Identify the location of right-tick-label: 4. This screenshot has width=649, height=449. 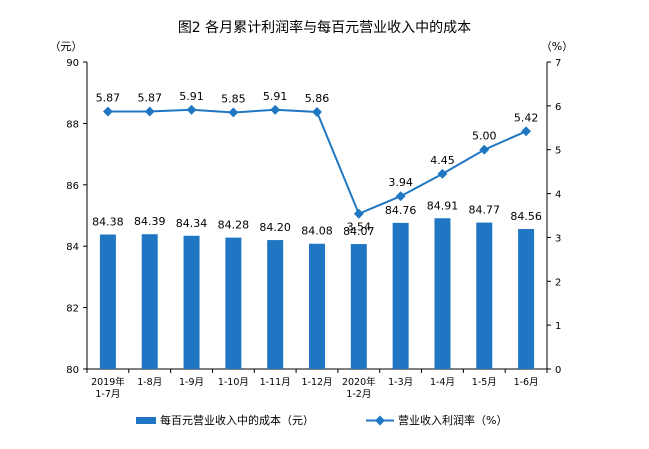
(558, 195).